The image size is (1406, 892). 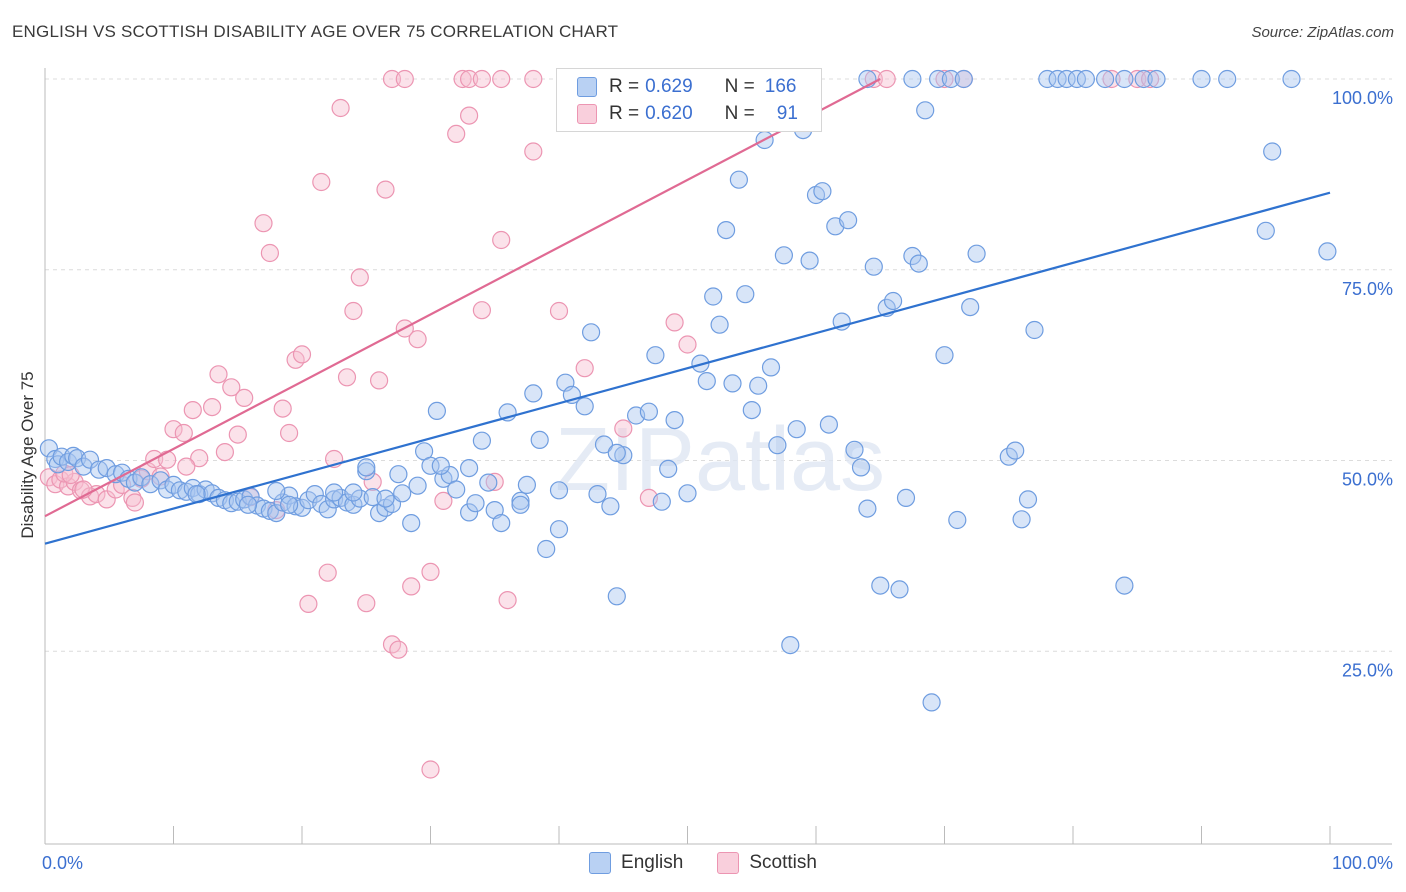 What do you see at coordinates (652, 862) in the screenshot?
I see `series-label-english: English` at bounding box center [652, 862].